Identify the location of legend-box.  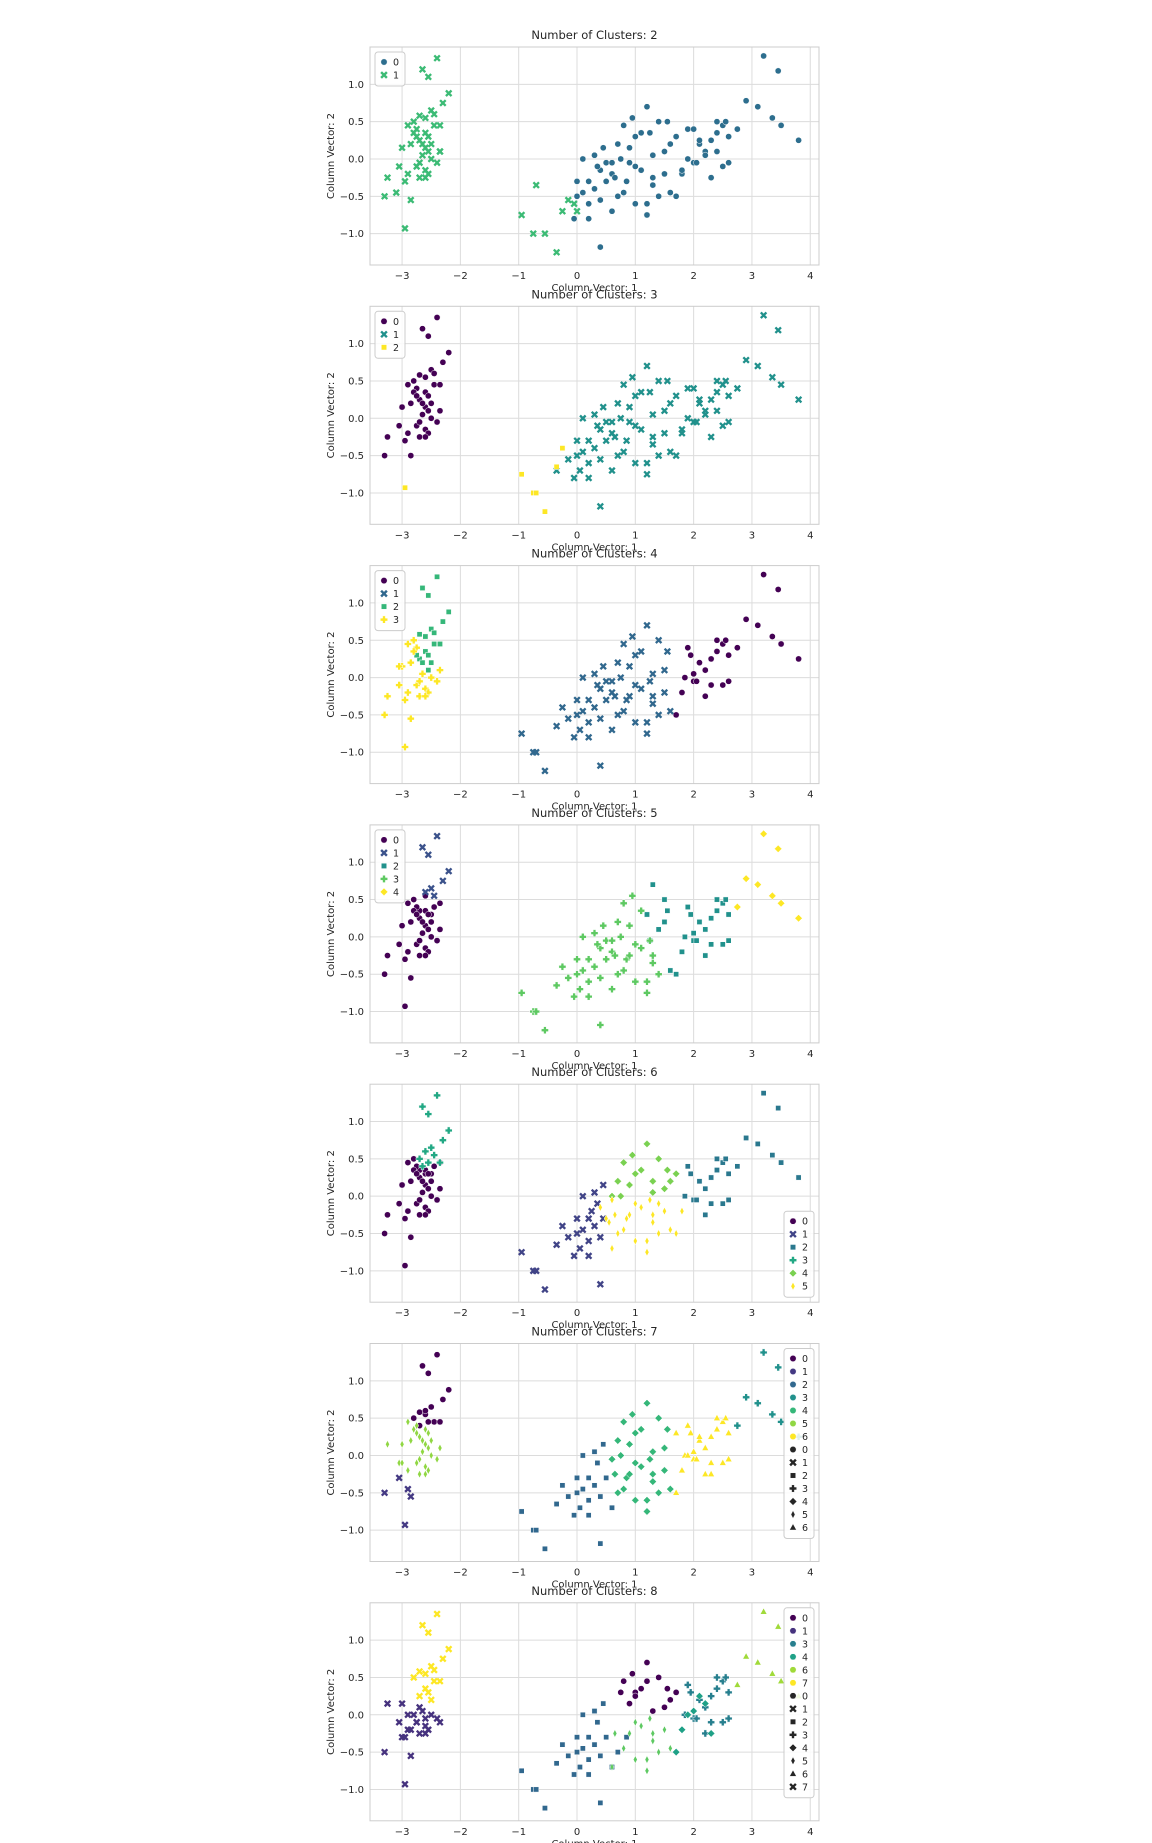
(799, 1443).